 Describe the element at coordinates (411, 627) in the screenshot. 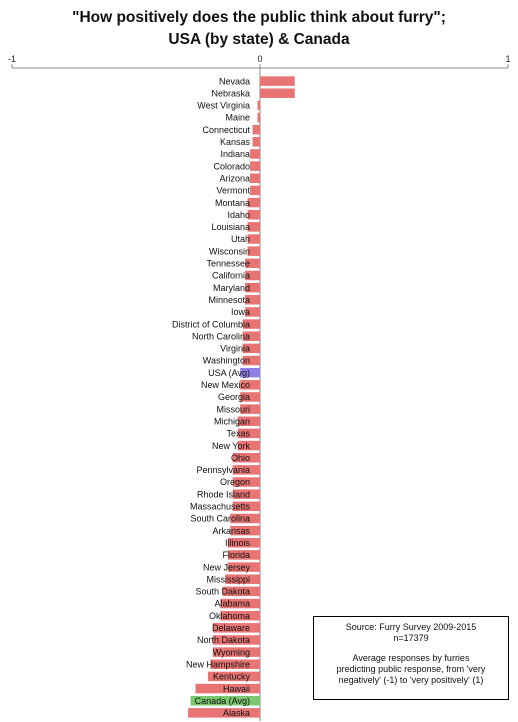

I see `source-line: Source: Furry Survey 2009-2015` at that location.